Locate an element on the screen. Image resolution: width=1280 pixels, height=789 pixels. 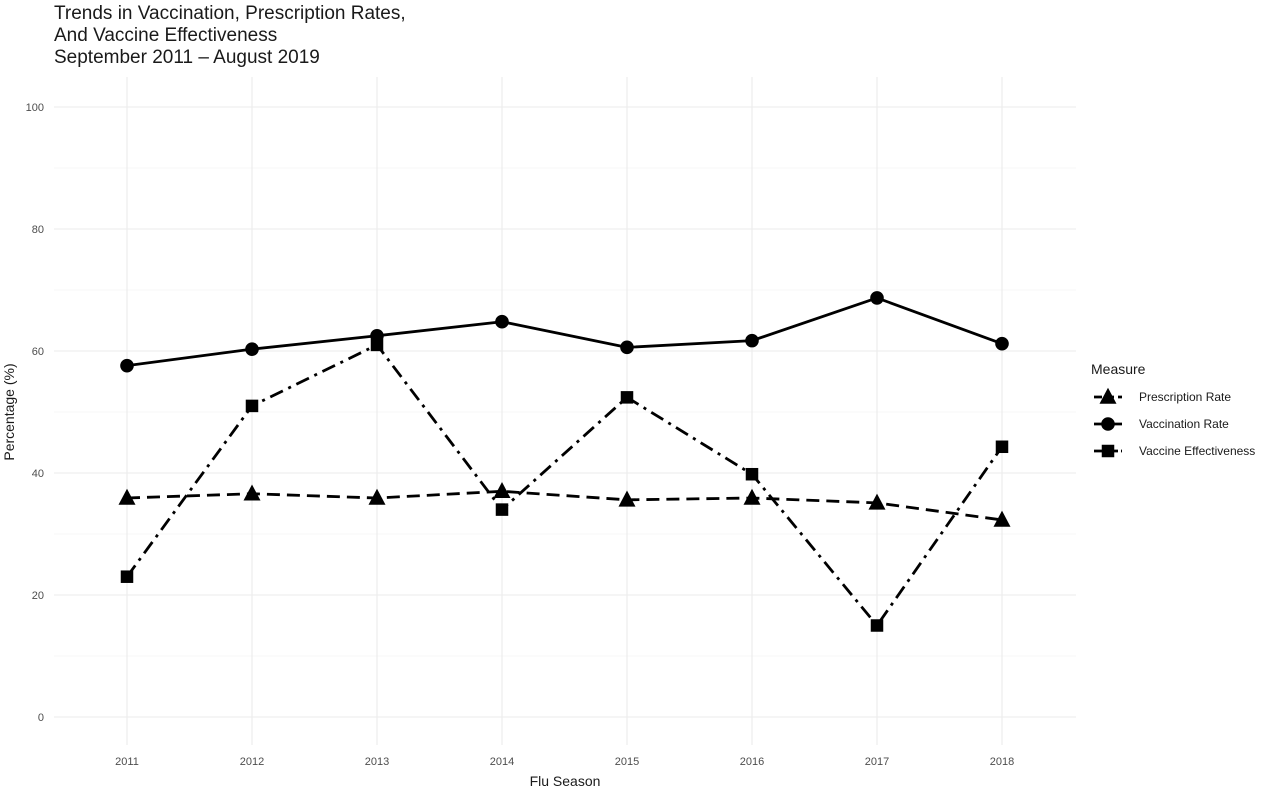
y-tick-label: 20 is located at coordinates (38, 596).